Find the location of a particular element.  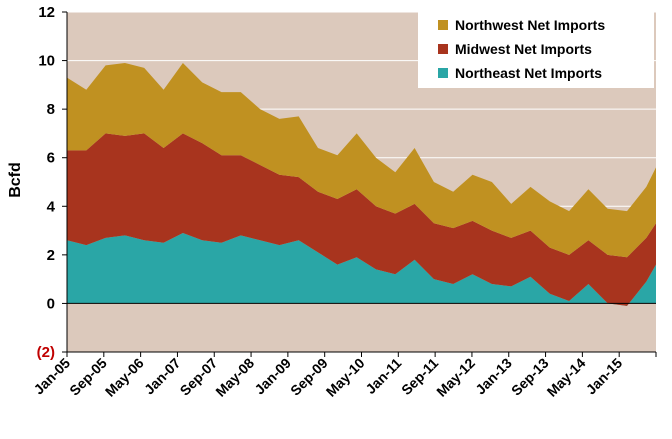

legend-item-midwest-label: Midwest Net Imports is located at coordinates (523, 49).